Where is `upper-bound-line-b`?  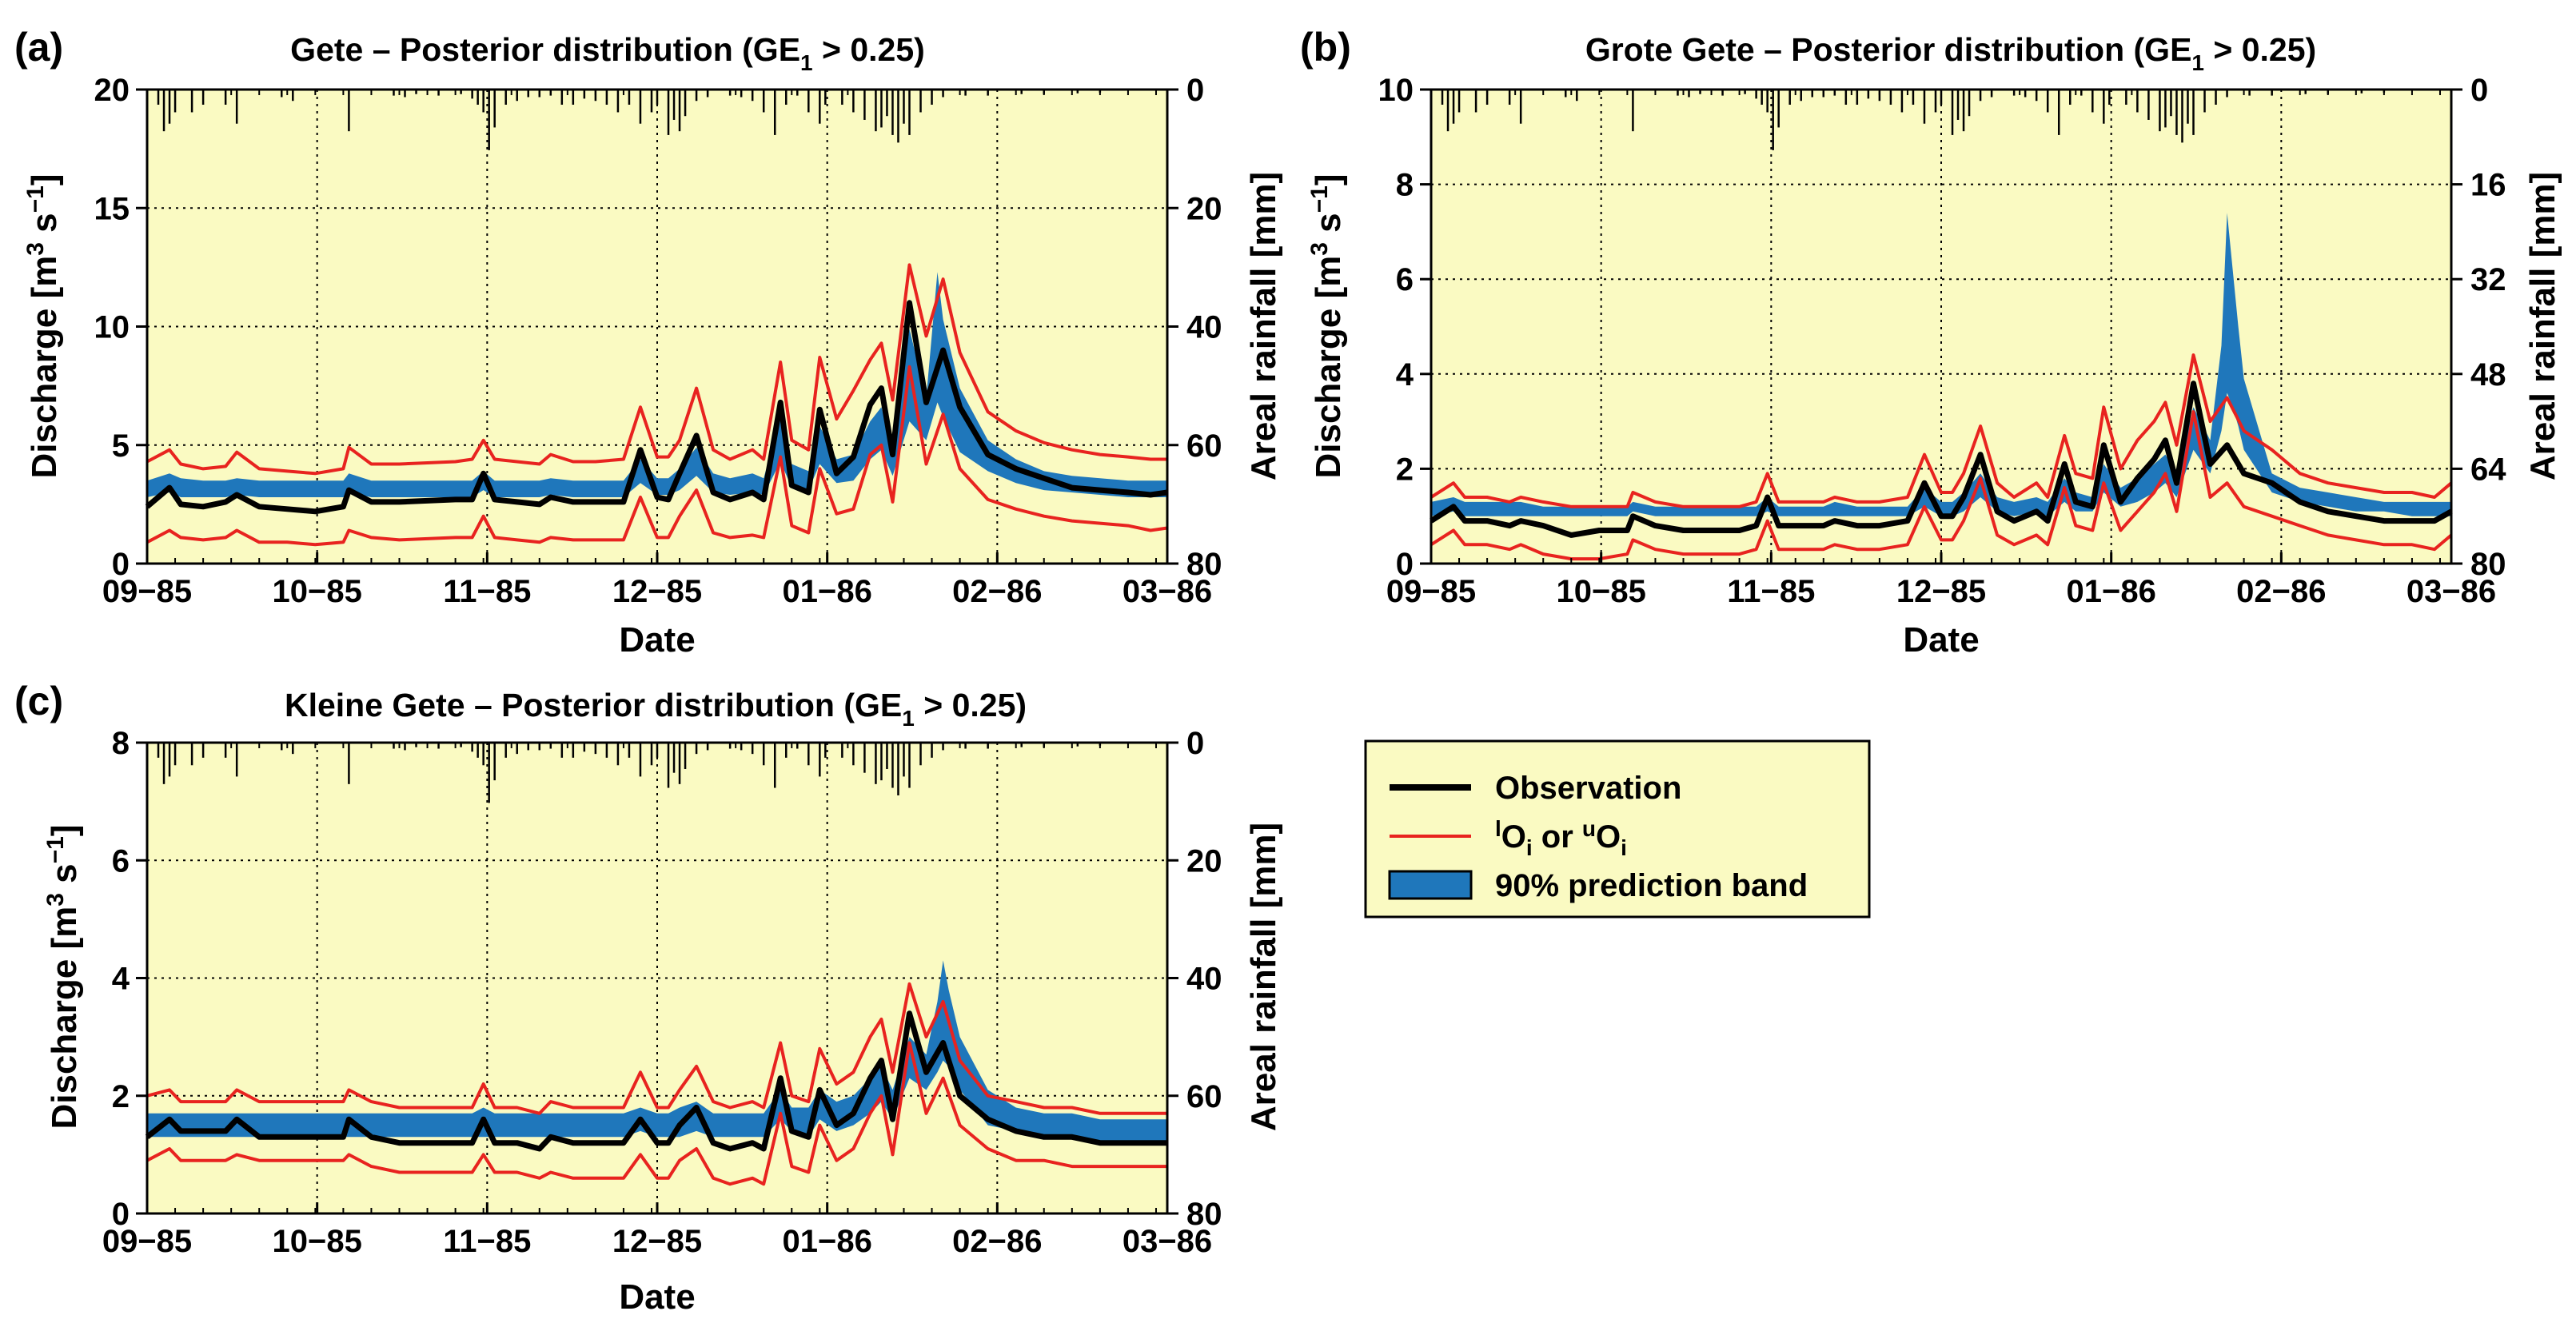
upper-bound-line-b is located at coordinates (1942, 430).